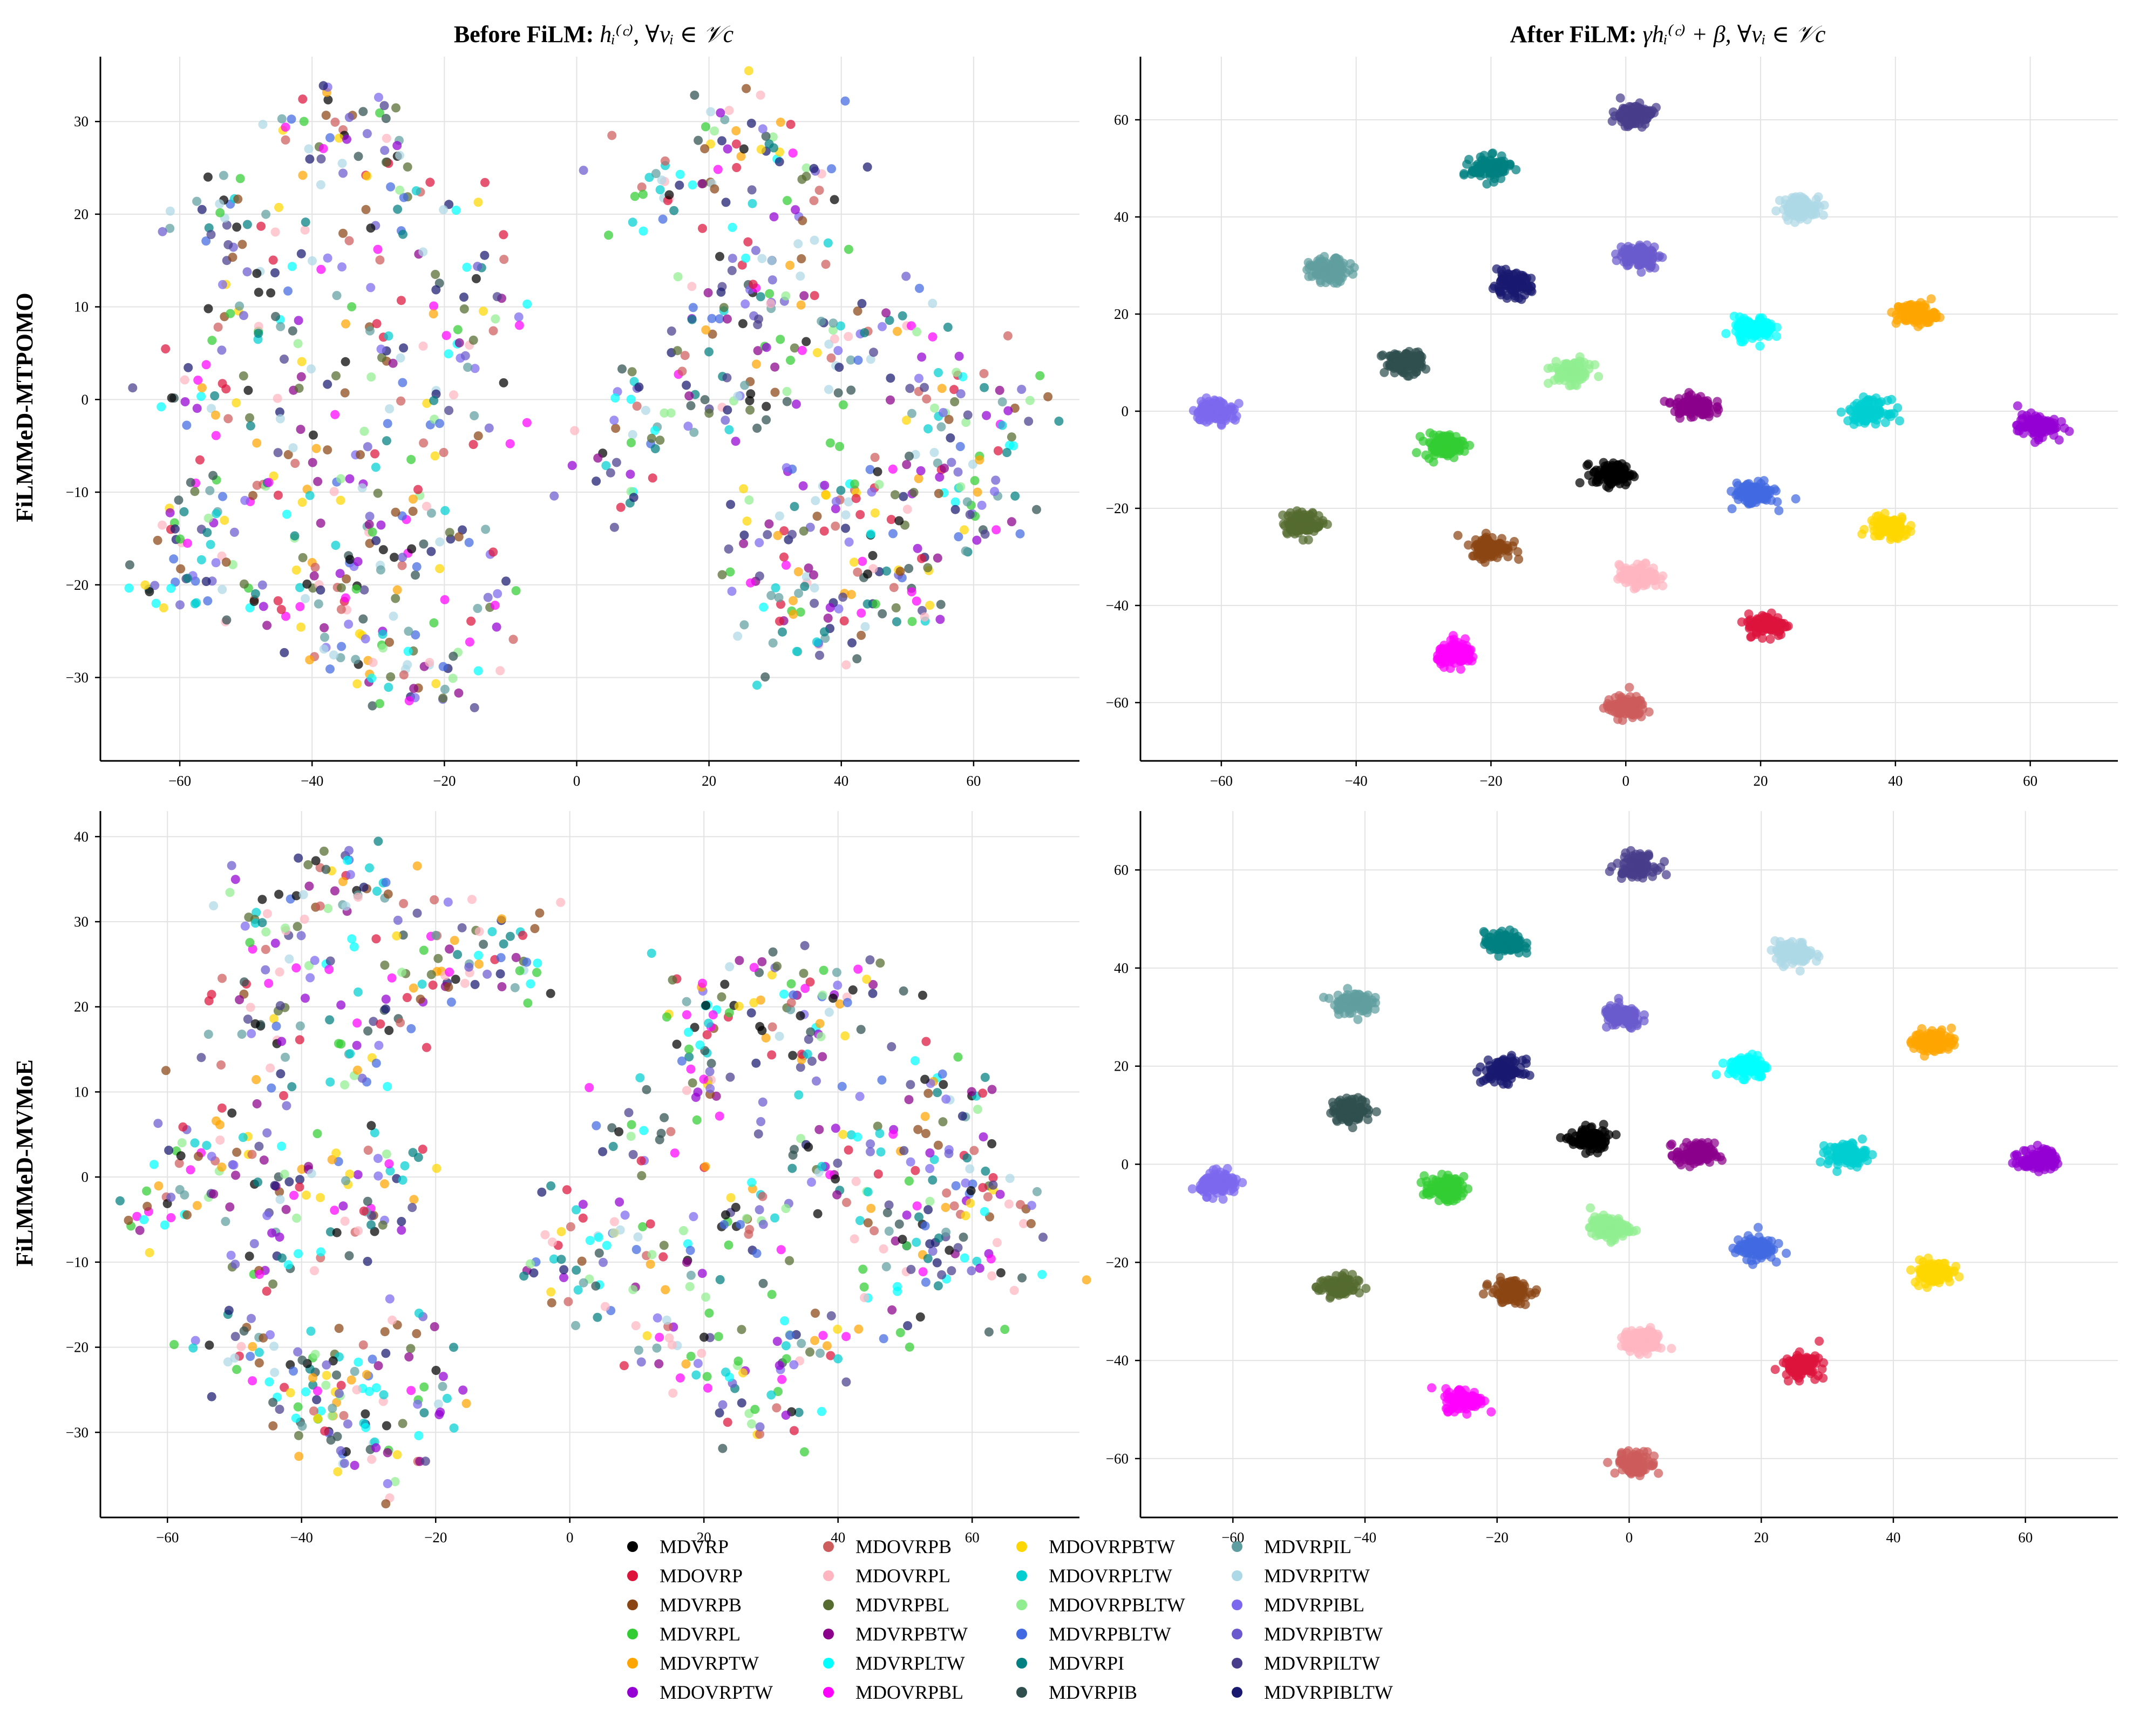 This screenshot has height=1736, width=2133. What do you see at coordinates (1616, 1135) in the screenshot?
I see `point-mdvrp` at bounding box center [1616, 1135].